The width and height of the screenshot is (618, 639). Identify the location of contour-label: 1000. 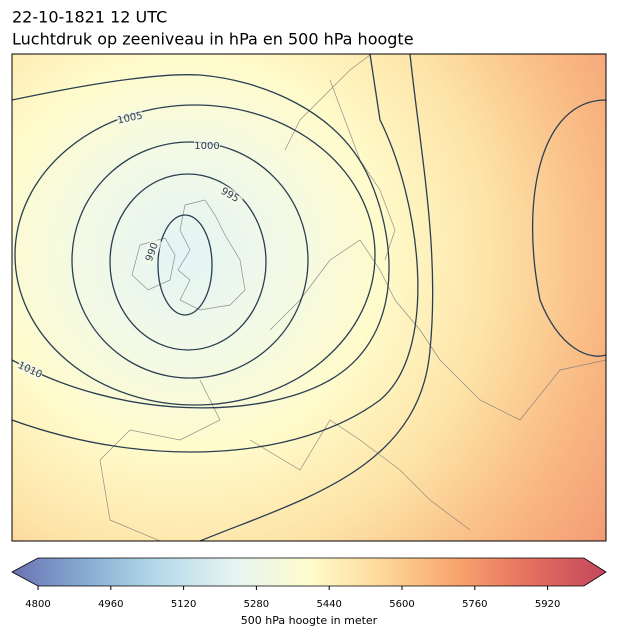
(206, 146).